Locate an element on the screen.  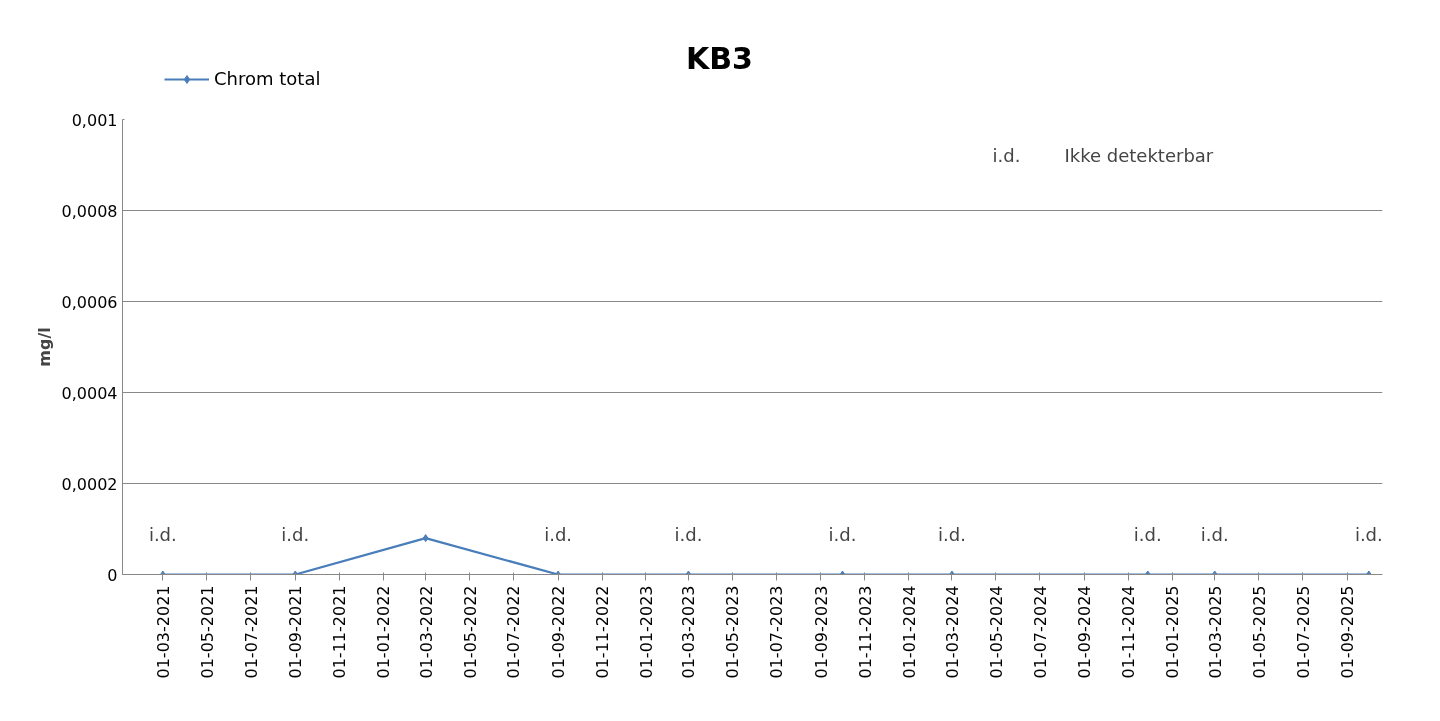
x-tick-label: 01-05-2024 is located at coordinates (996, 632).